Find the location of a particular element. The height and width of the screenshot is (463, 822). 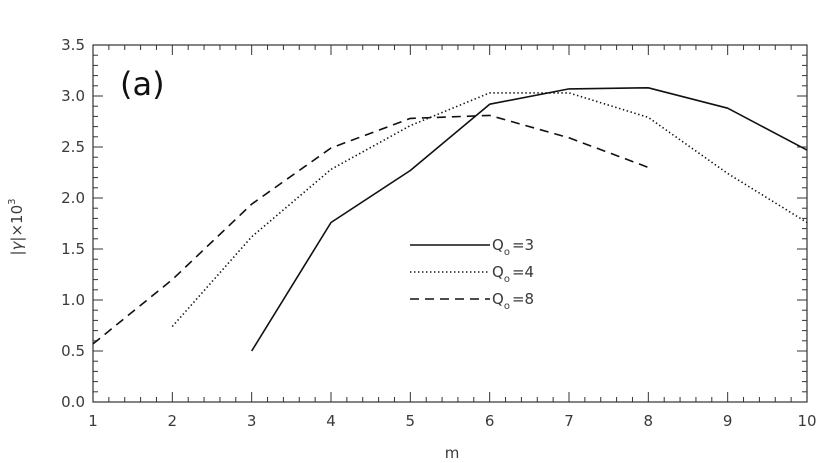

x-tick-label: 7 is located at coordinates (569, 421).